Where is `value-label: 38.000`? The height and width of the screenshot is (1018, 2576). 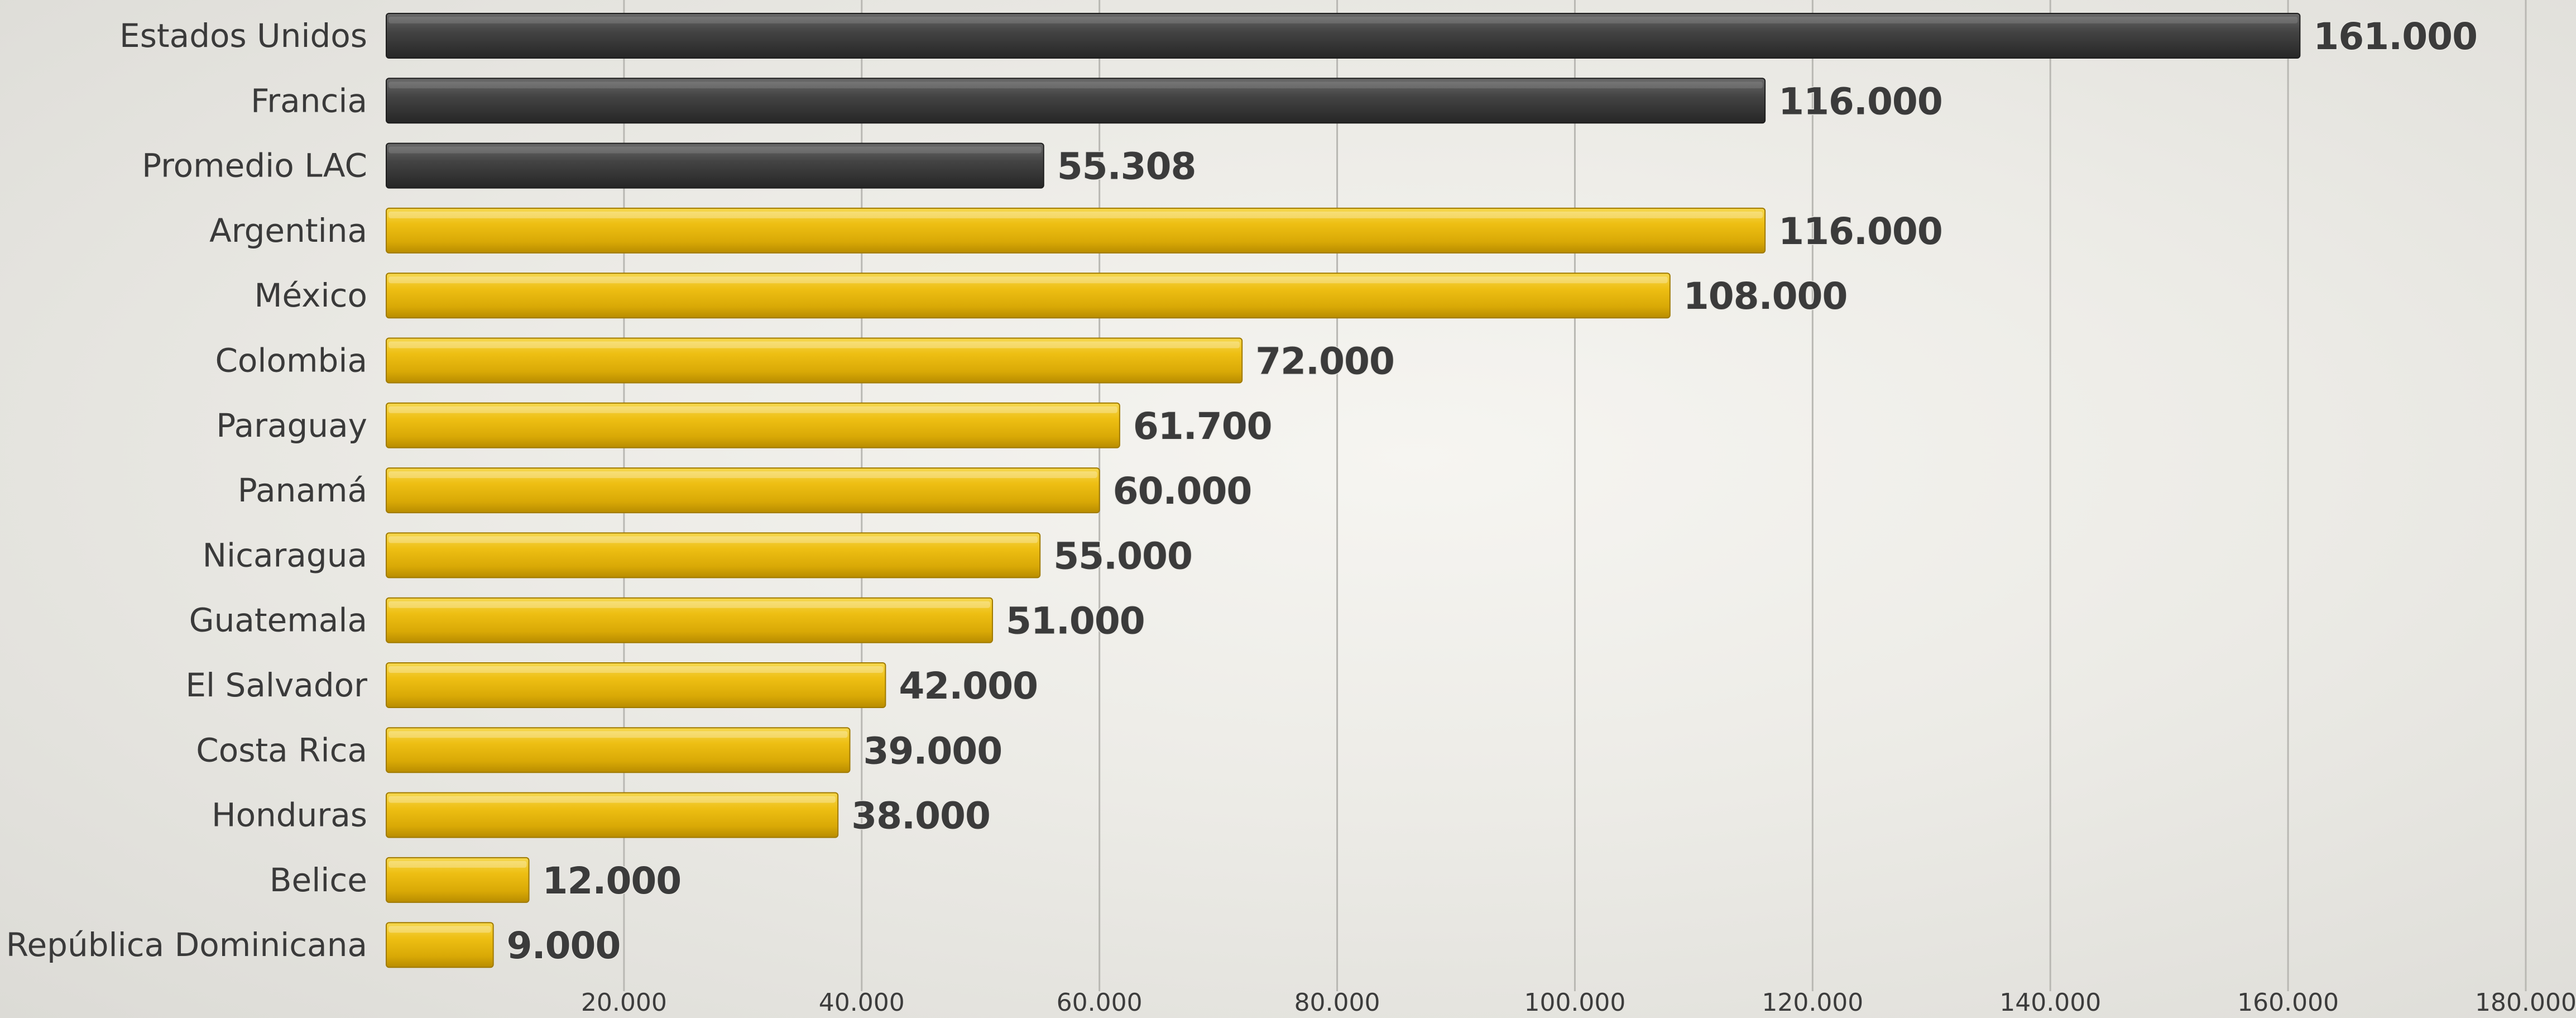
value-label: 38.000 is located at coordinates (920, 817).